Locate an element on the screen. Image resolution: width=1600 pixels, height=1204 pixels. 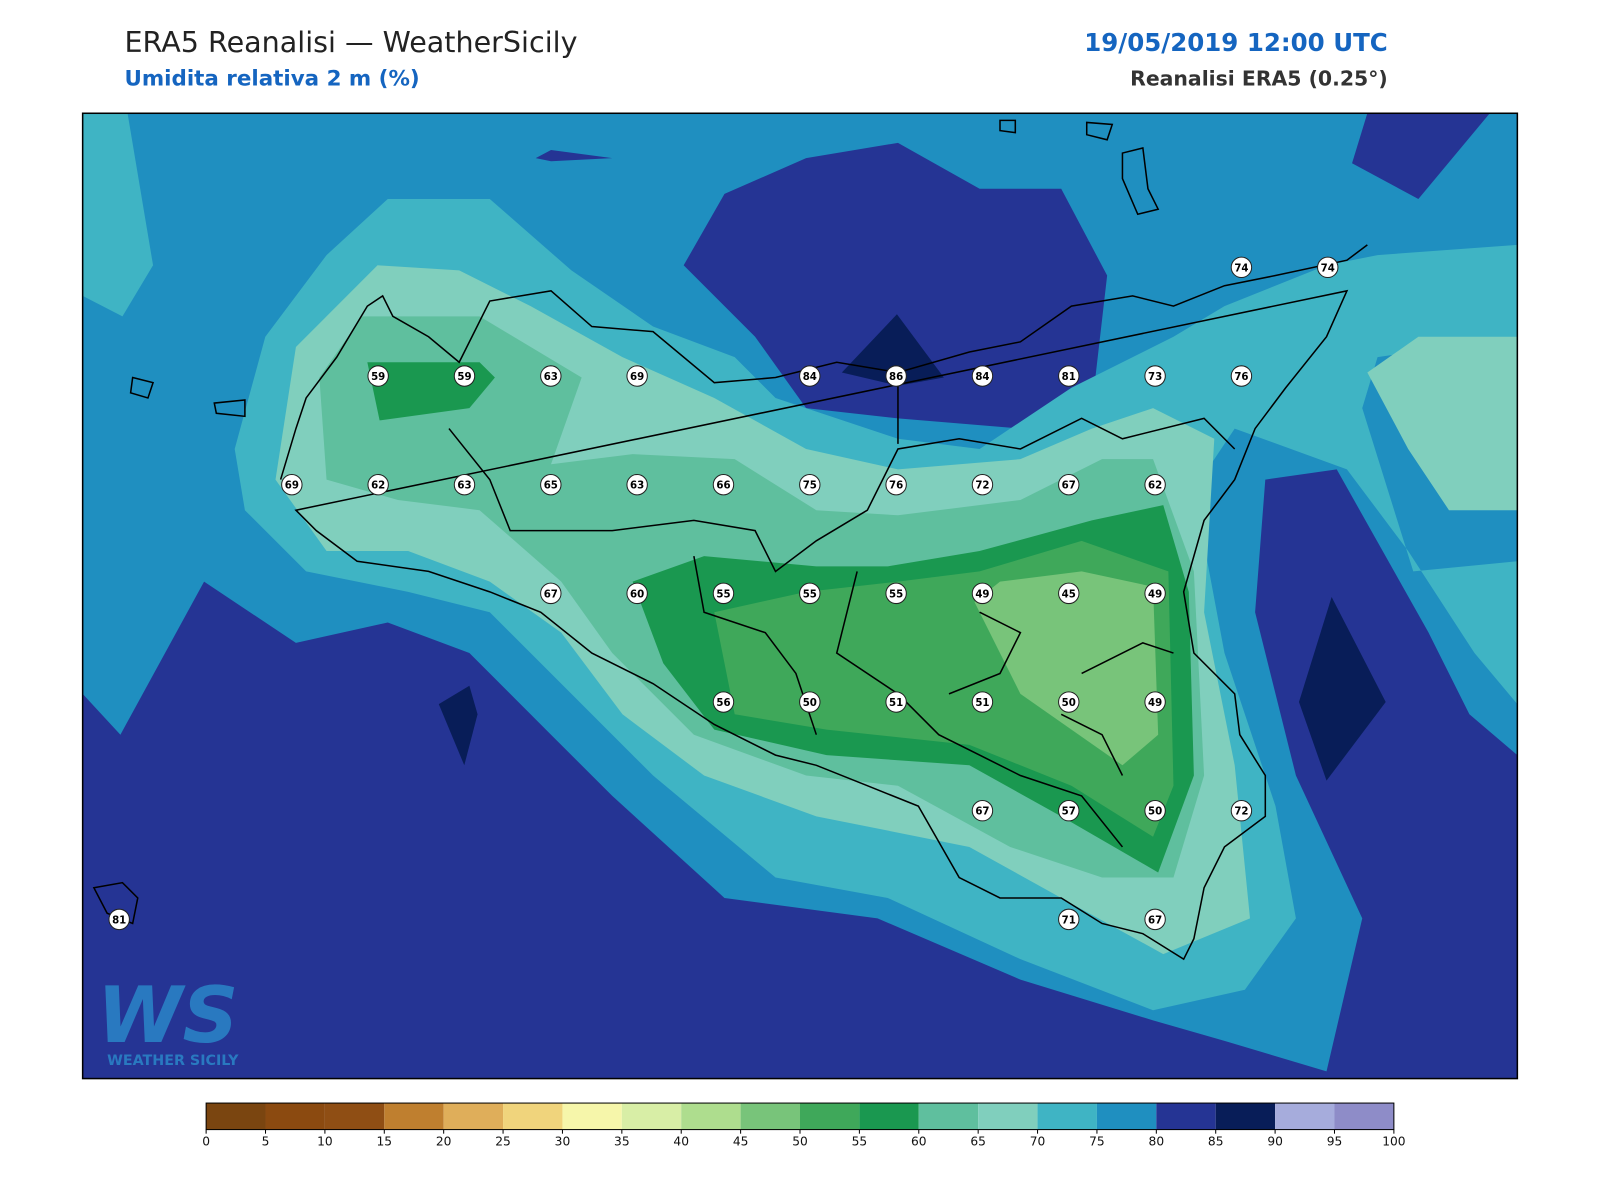
colorbar-tick-label: 60 is located at coordinates (919, 1141).